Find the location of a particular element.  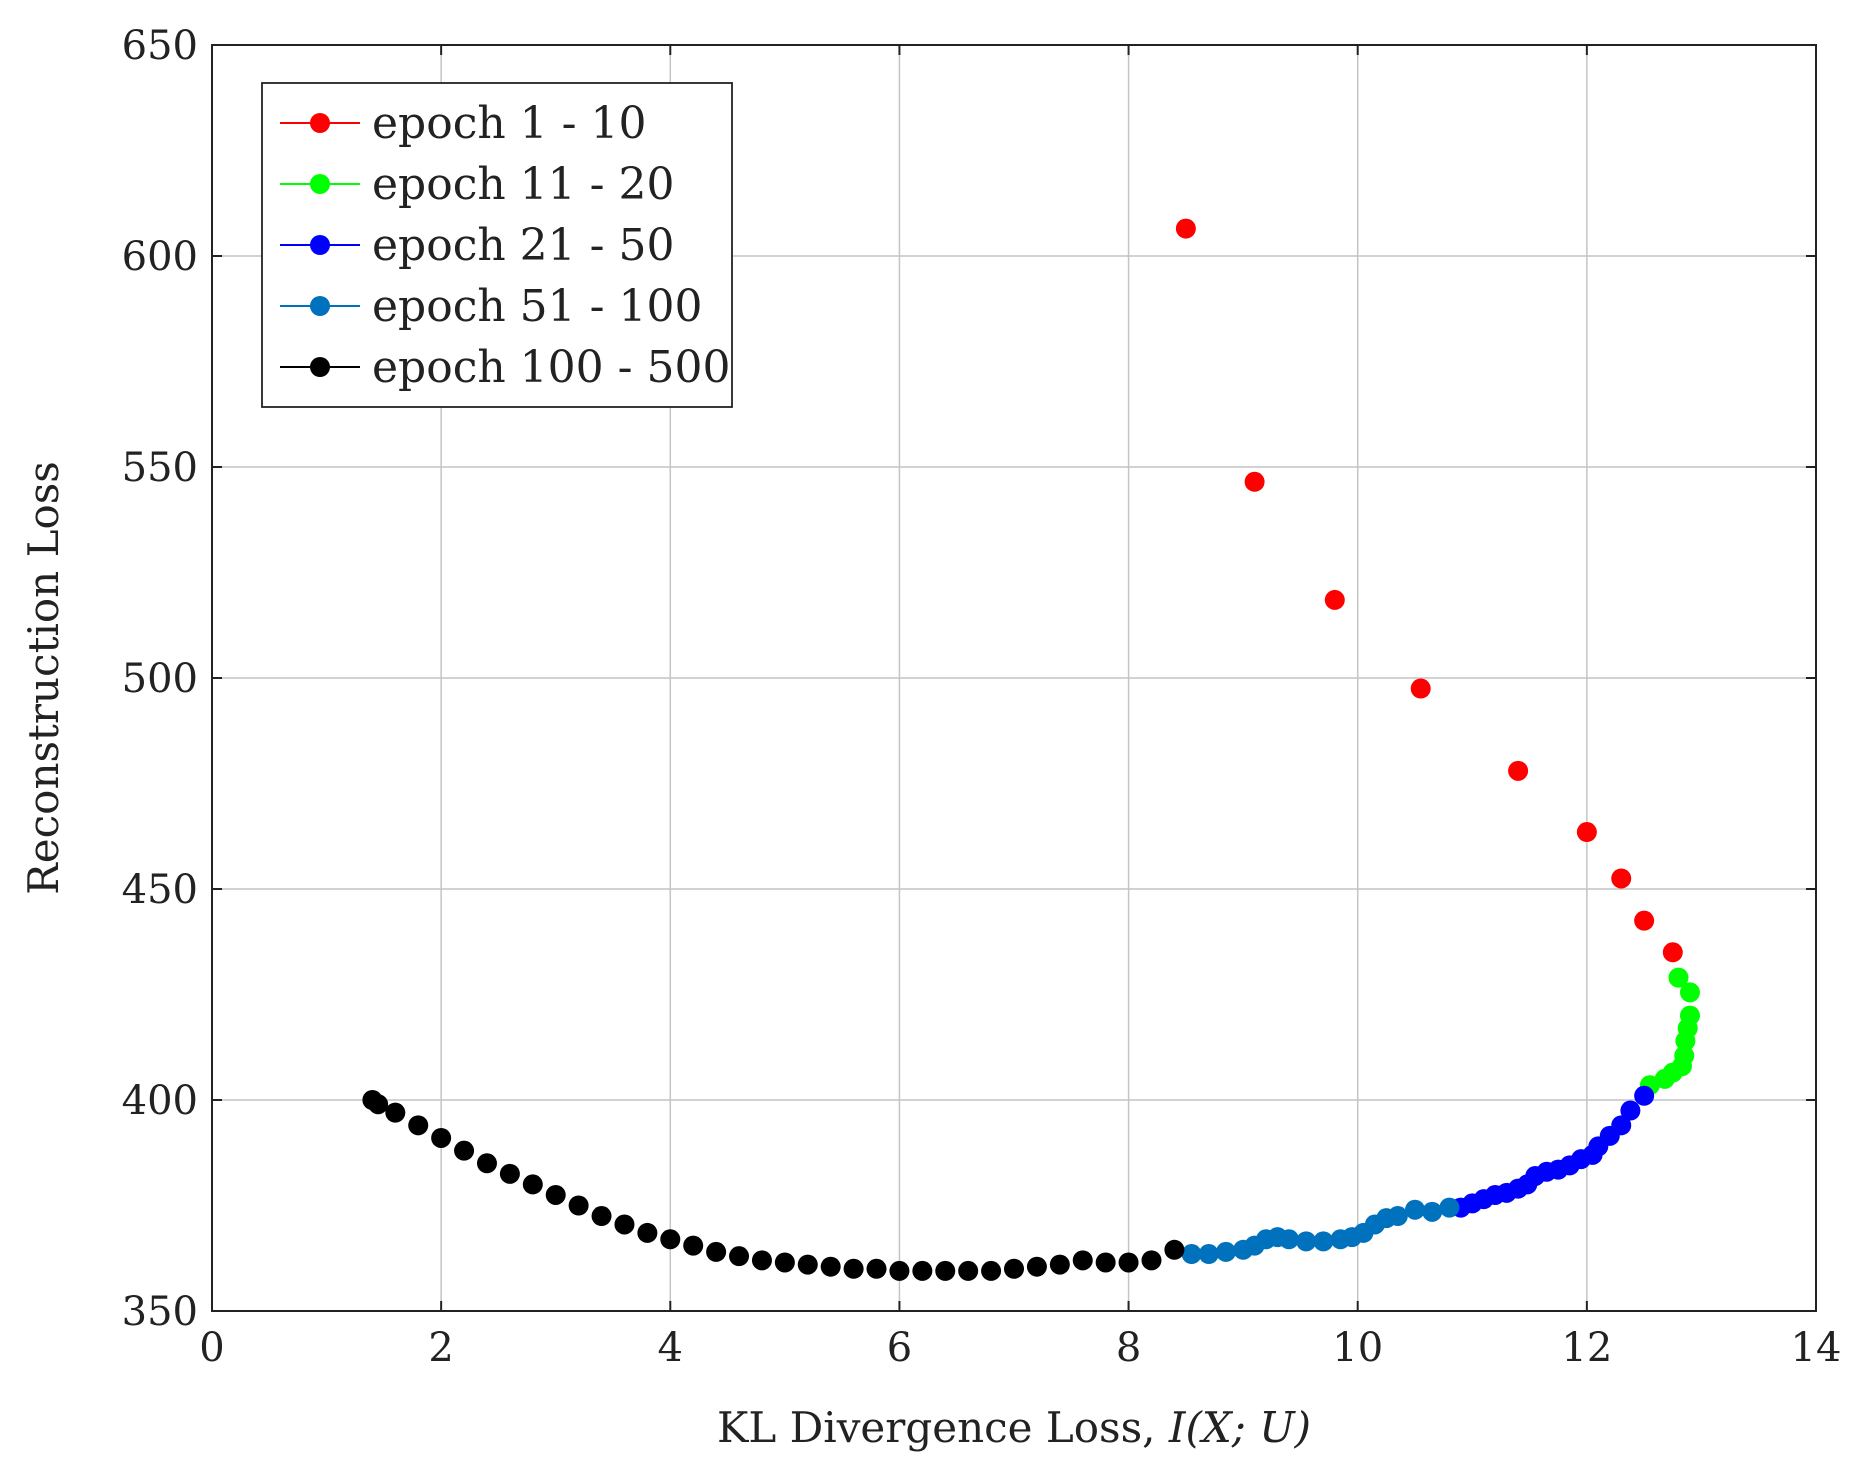

legend-item-epoch-1-10: epoch 1 - 10 is located at coordinates (463, 123).